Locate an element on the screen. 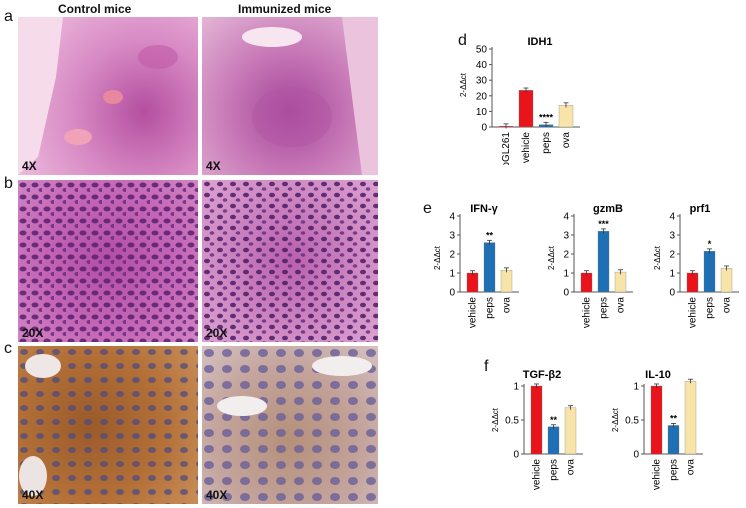 The image size is (746, 508). histology-c-control: 40X is located at coordinates (108, 425).